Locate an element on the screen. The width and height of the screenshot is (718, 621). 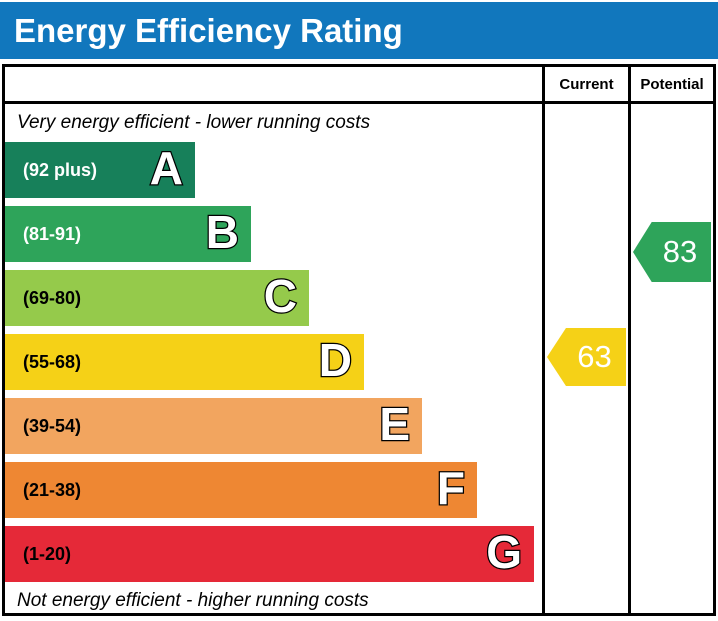
band-letter: G is located at coordinates (504, 552).